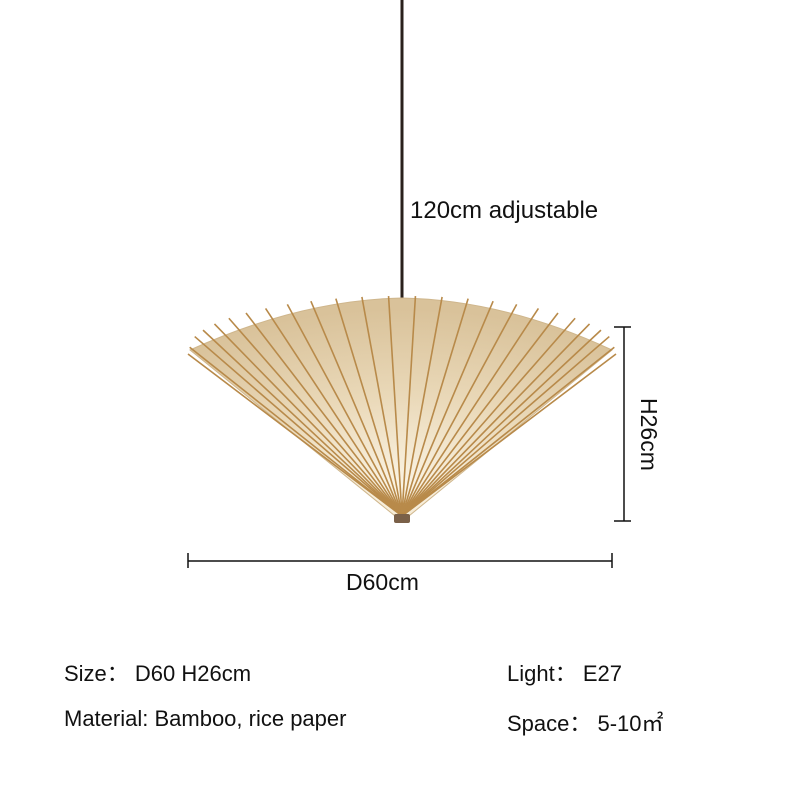  What do you see at coordinates (622, 424) in the screenshot?
I see `height-dimension` at bounding box center [622, 424].